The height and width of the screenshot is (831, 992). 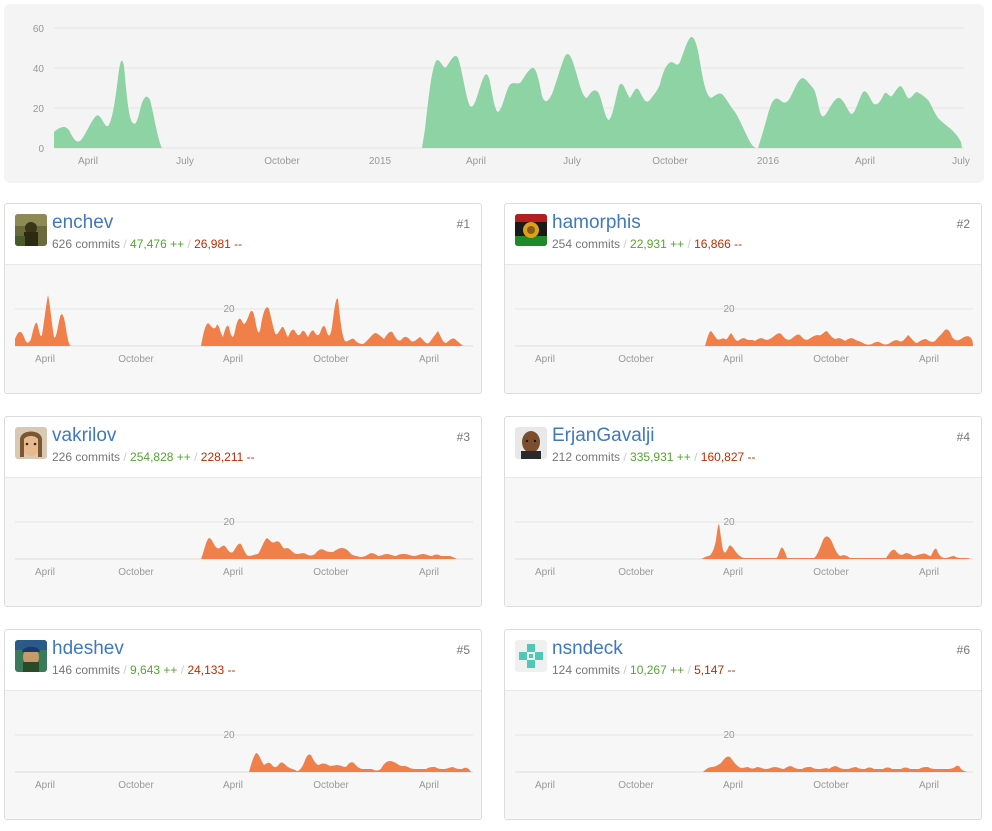 What do you see at coordinates (160, 457) in the screenshot?
I see `additions-count: 254,828 ++` at bounding box center [160, 457].